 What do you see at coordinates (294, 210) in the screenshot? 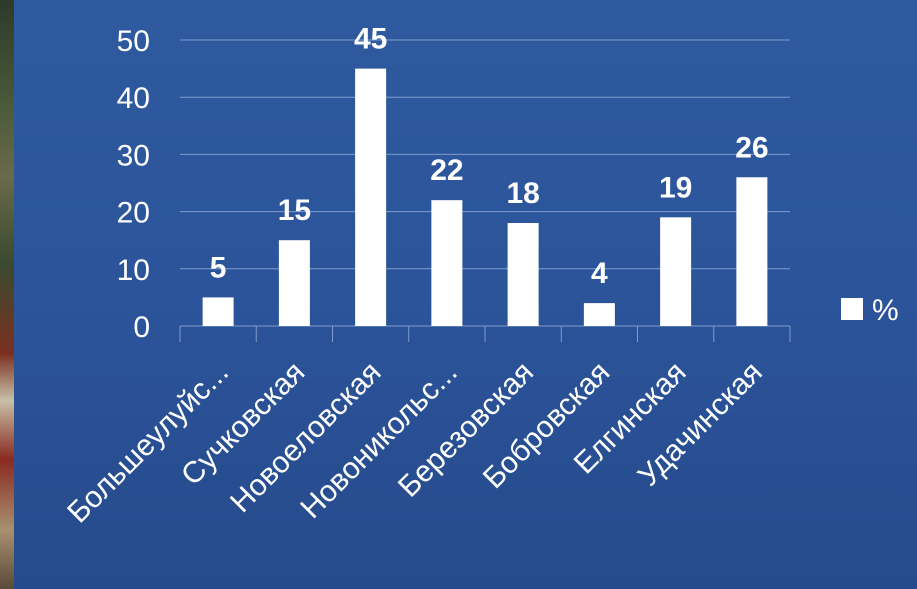
I see `data-label: 15` at bounding box center [294, 210].